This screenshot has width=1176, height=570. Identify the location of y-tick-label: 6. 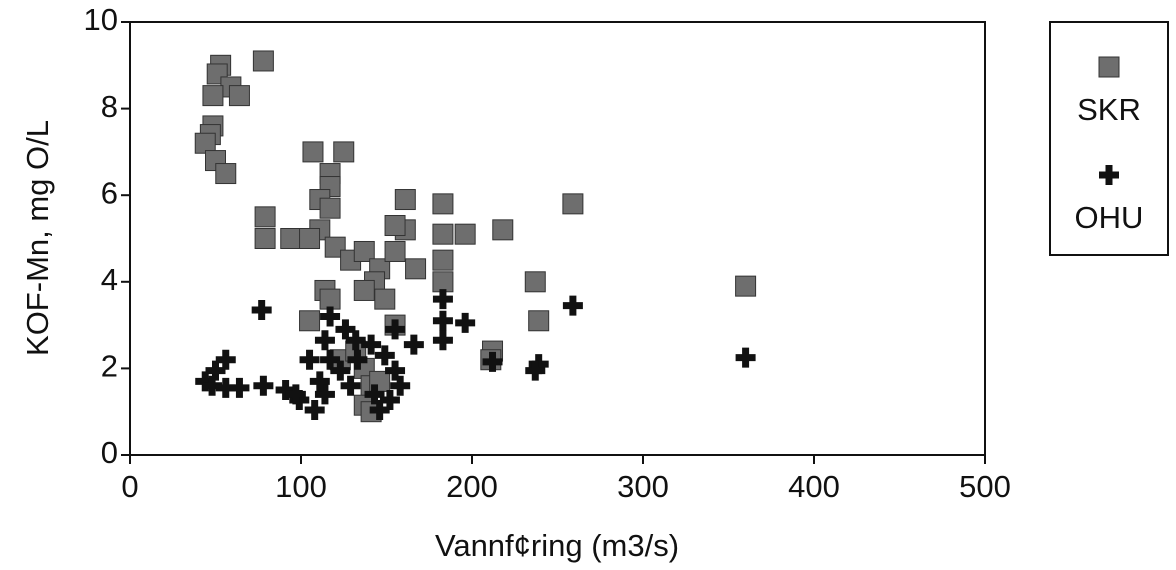
(109, 192).